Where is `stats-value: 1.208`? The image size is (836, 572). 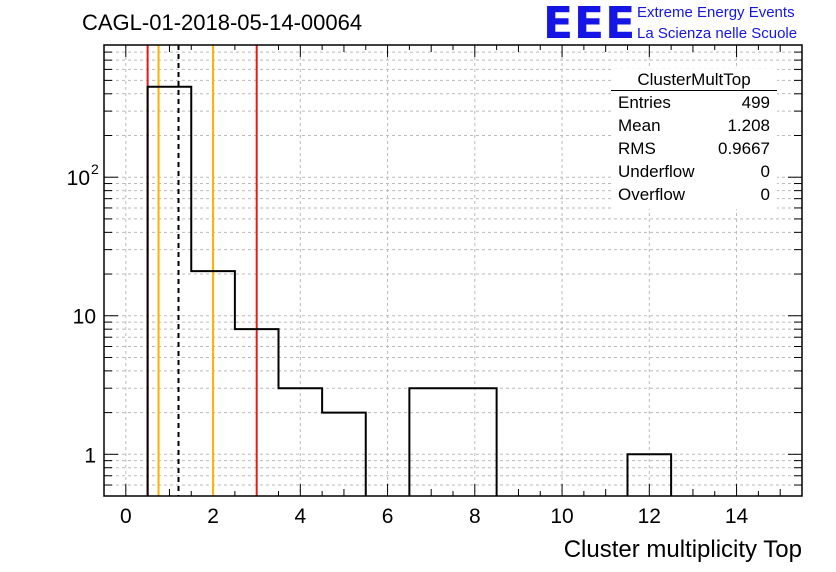
stats-value: 1.208 is located at coordinates (748, 125).